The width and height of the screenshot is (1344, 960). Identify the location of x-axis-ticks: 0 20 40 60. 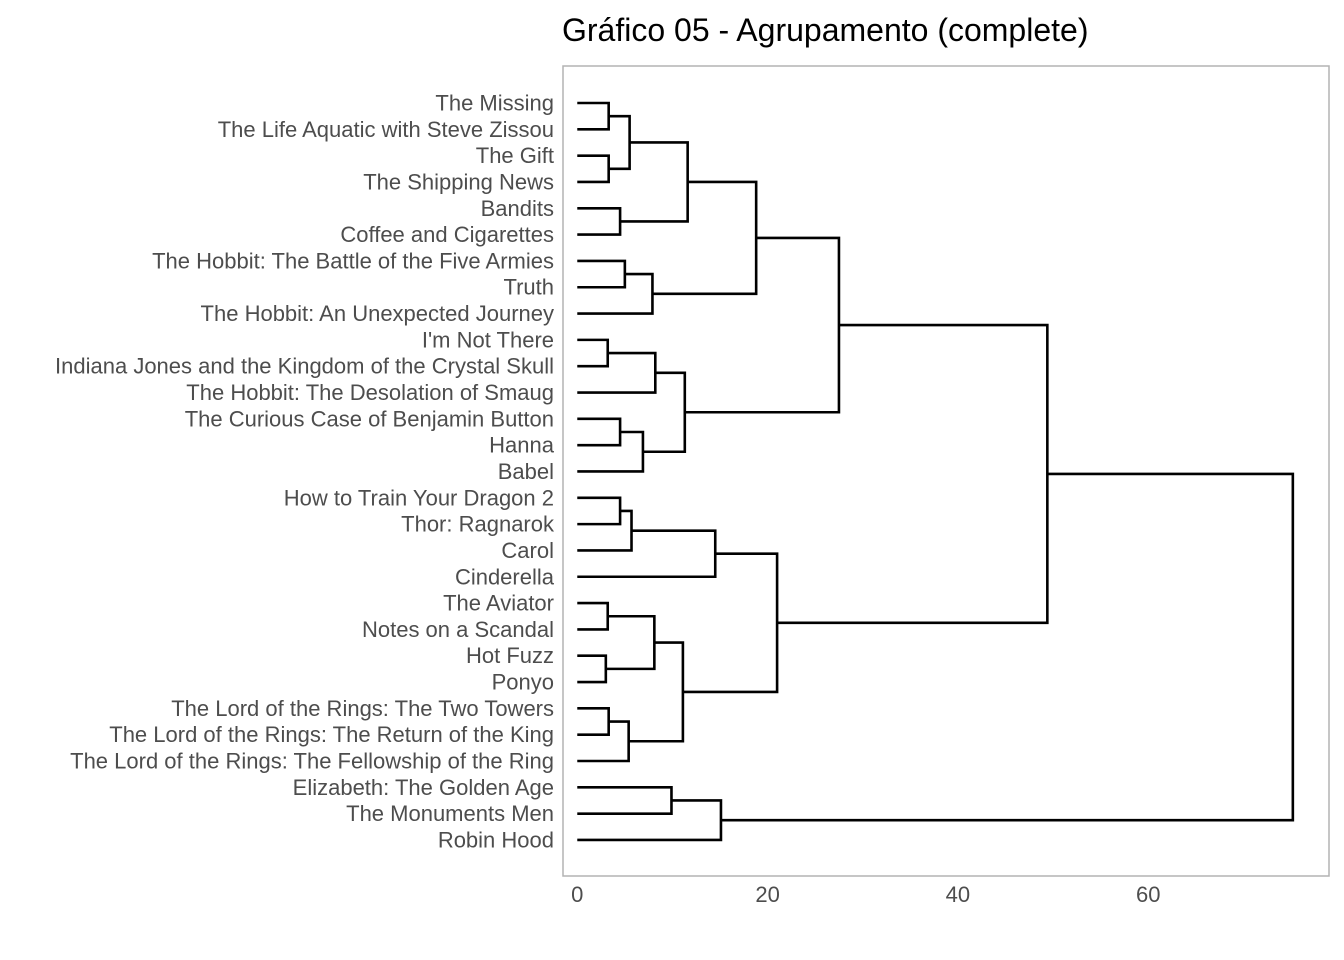
(865, 894).